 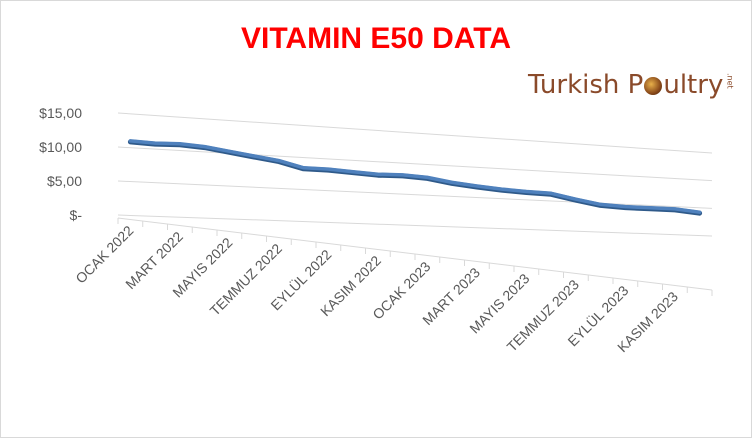 What do you see at coordinates (375, 38) in the screenshot?
I see `chart-title: VITAMIN E50 DATA` at bounding box center [375, 38].